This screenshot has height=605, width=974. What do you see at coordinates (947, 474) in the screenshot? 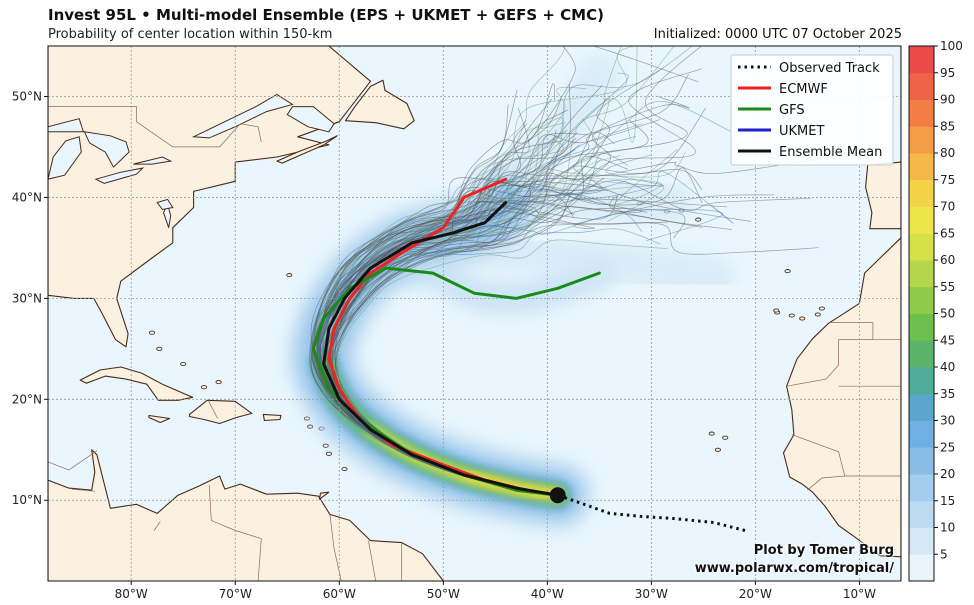
I see `colorbar-tick-label: 20` at bounding box center [947, 474].